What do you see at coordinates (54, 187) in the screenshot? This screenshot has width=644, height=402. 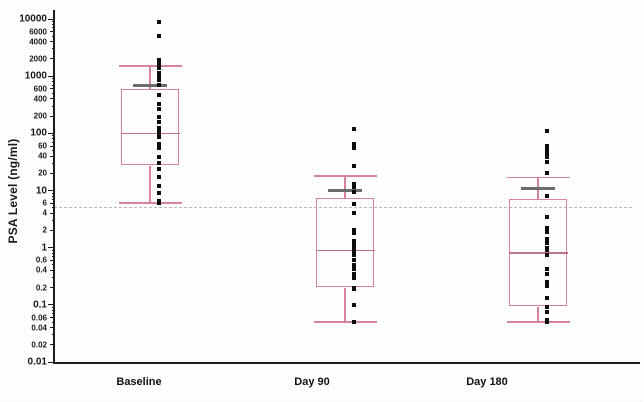 I see `y-axis-line` at bounding box center [54, 187].